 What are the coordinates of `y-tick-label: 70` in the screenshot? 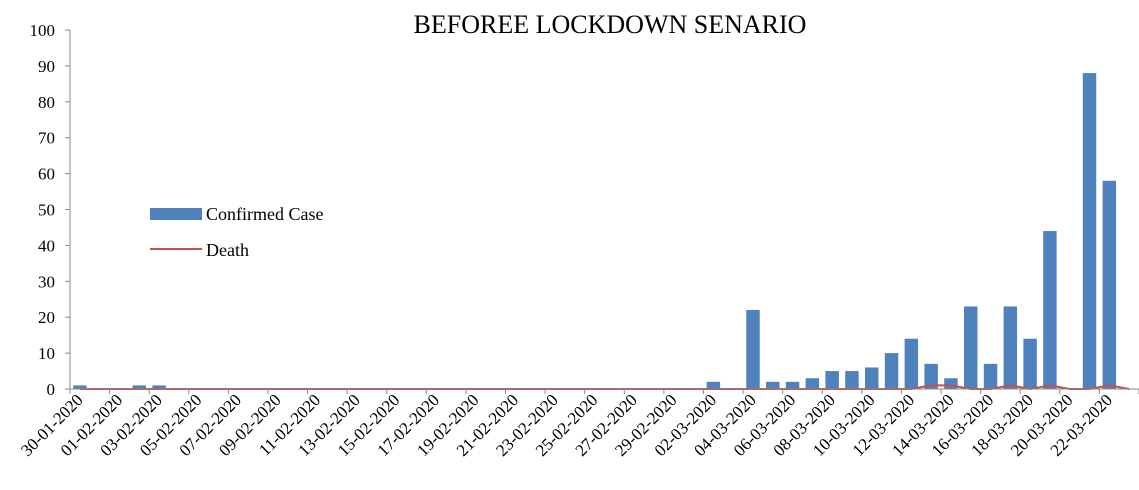 It's located at (46, 138).